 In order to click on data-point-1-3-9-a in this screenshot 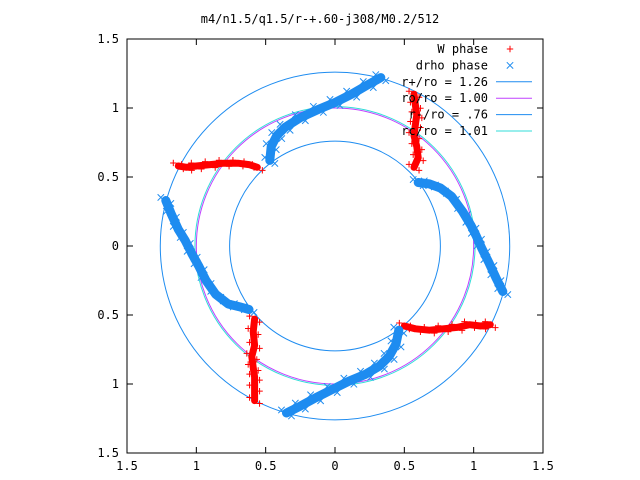, I will do `click(166, 211)`.